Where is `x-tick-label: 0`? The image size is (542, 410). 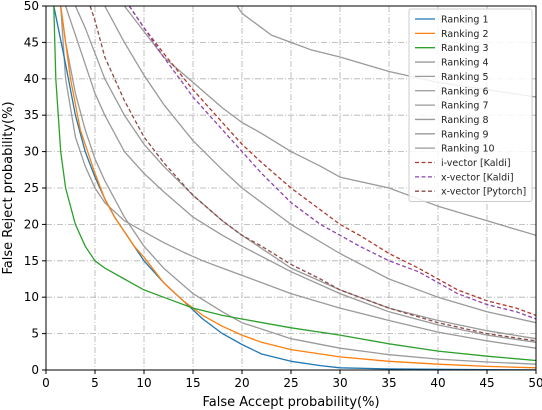
x-tick-label: 0 is located at coordinates (46, 383).